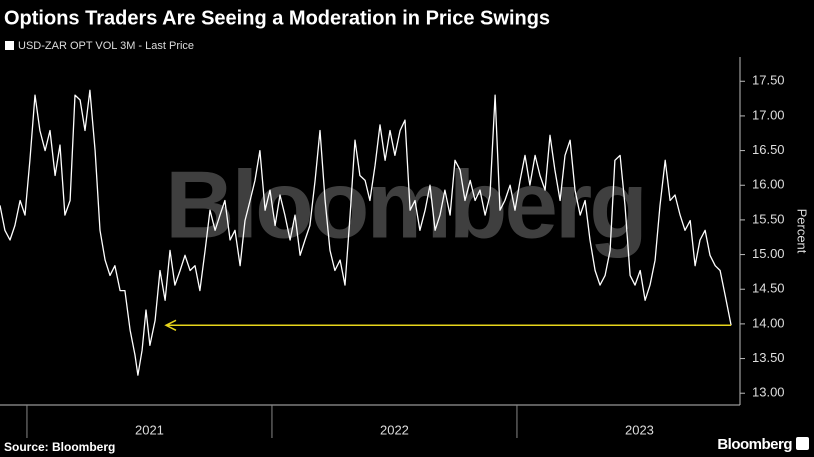  I want to click on source: Source: Bloomberg, so click(59, 447).